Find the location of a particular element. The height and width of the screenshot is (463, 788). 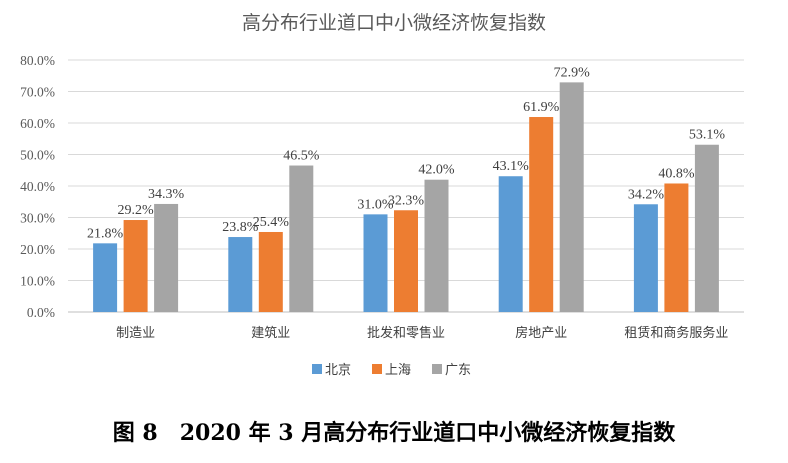

data-label: 21.8% is located at coordinates (105, 233).